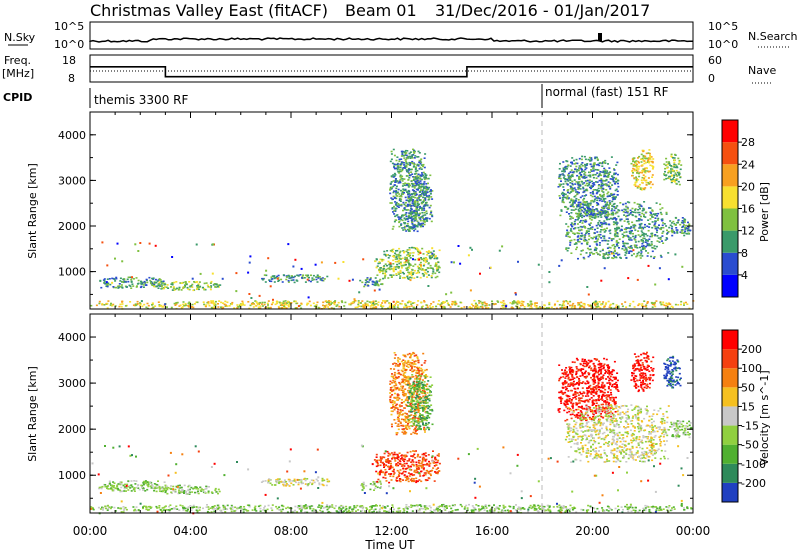 This screenshot has height=554, width=800. I want to click on power-y-axis-label: Slant Range [km], so click(32, 211).